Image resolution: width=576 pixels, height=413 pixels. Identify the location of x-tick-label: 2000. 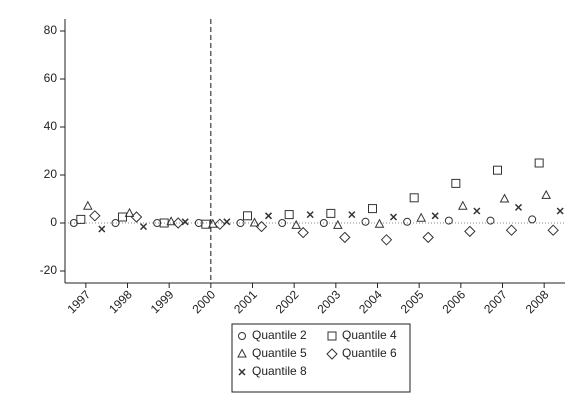
(203, 301).